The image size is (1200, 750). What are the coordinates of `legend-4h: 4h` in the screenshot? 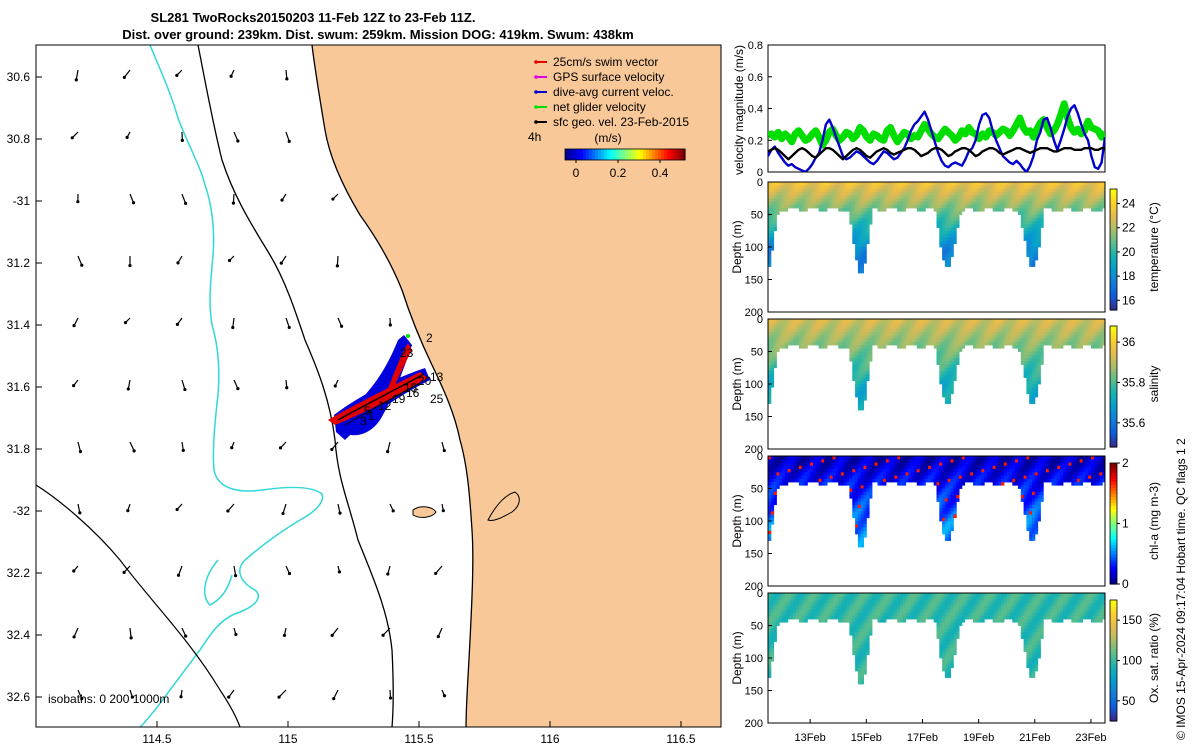 It's located at (534, 137).